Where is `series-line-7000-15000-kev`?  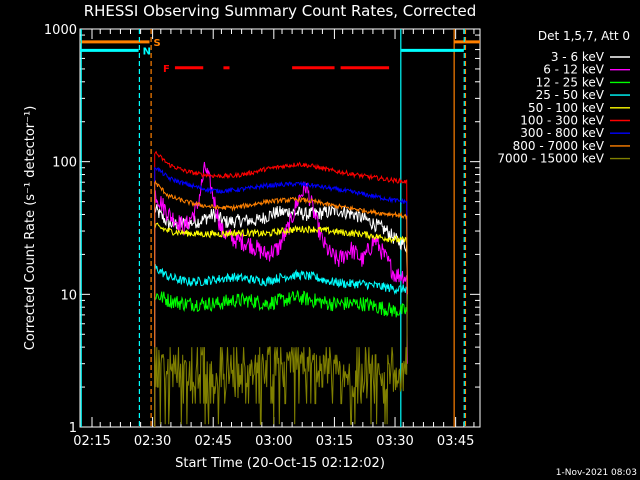
series-line-7000-15000-kev is located at coordinates (281, 360).